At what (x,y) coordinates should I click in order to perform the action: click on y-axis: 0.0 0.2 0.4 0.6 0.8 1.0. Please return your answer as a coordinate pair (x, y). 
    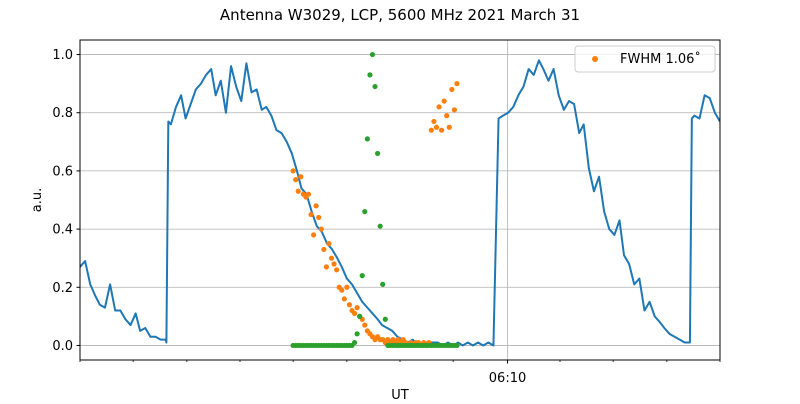
    Looking at the image, I should click on (66, 201).